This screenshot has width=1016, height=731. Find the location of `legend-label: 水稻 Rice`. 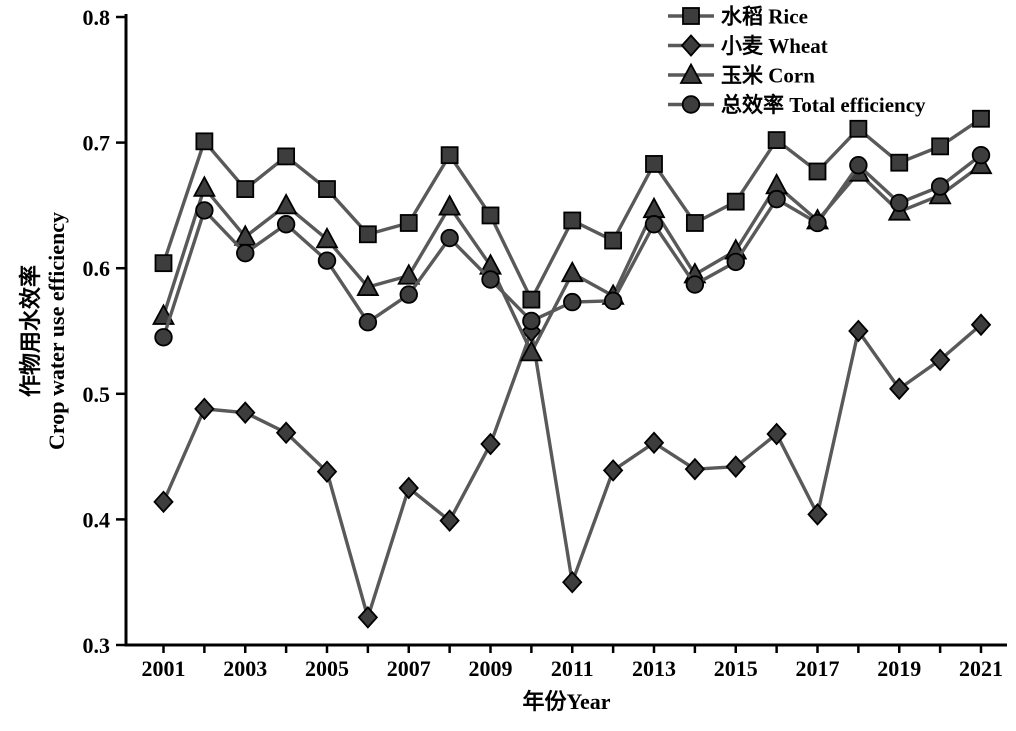

legend-label: 水稻 Rice is located at coordinates (764, 17).